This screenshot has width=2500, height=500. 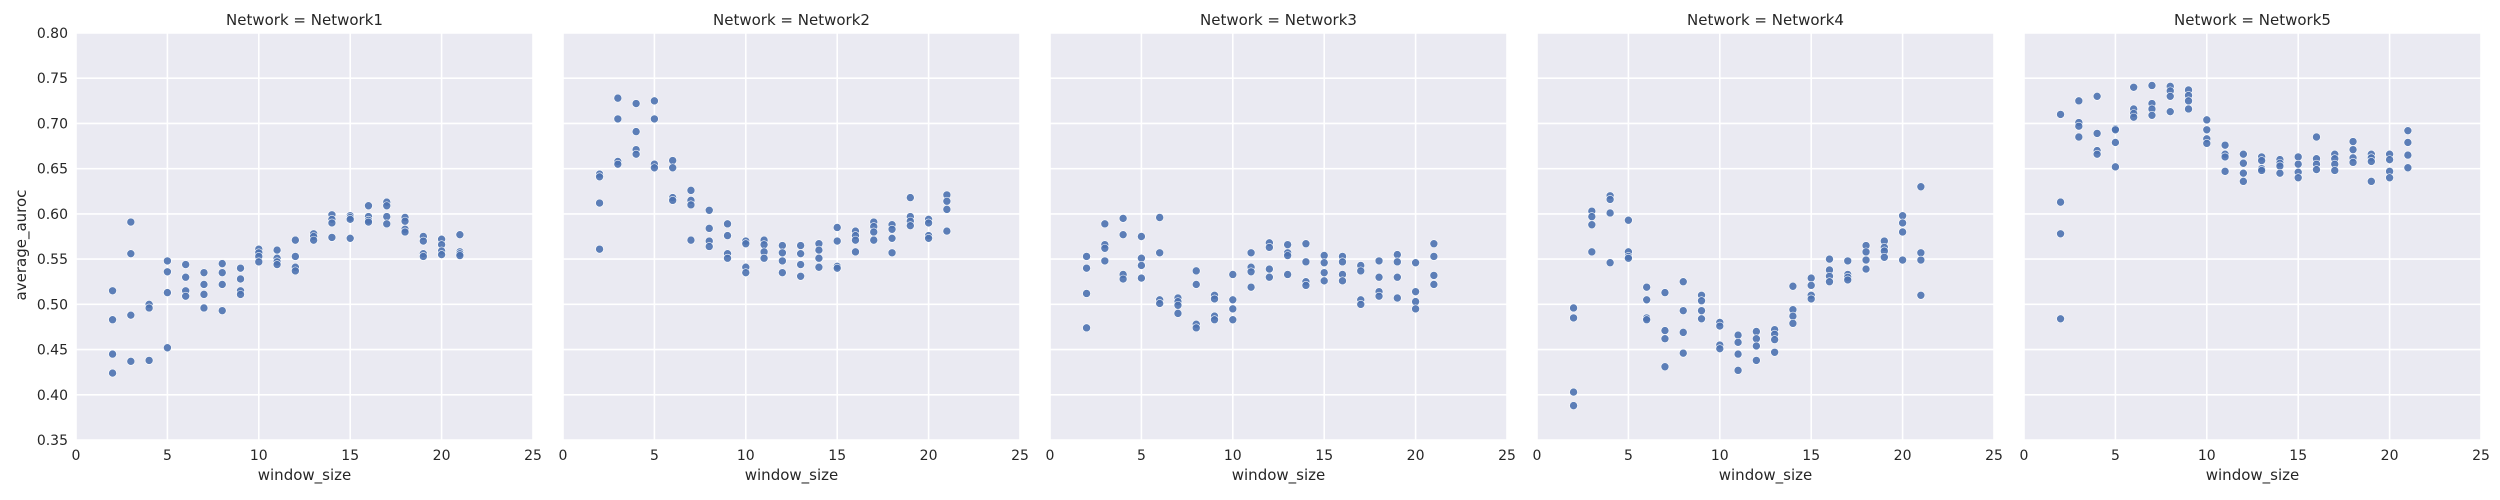 I want to click on y-tick-label: 0.45, so click(x=52, y=351).